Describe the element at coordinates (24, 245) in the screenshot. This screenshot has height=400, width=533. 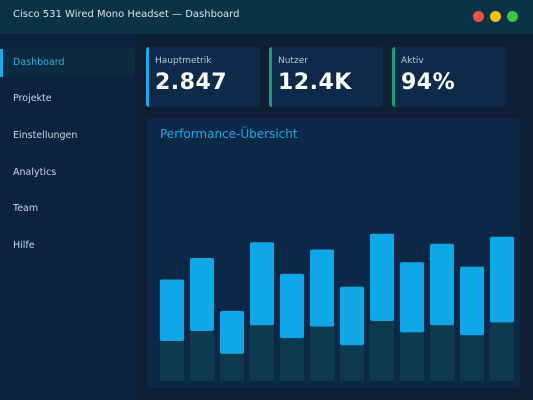
I see `sidebar-item-hilfe: Hilfe` at that location.